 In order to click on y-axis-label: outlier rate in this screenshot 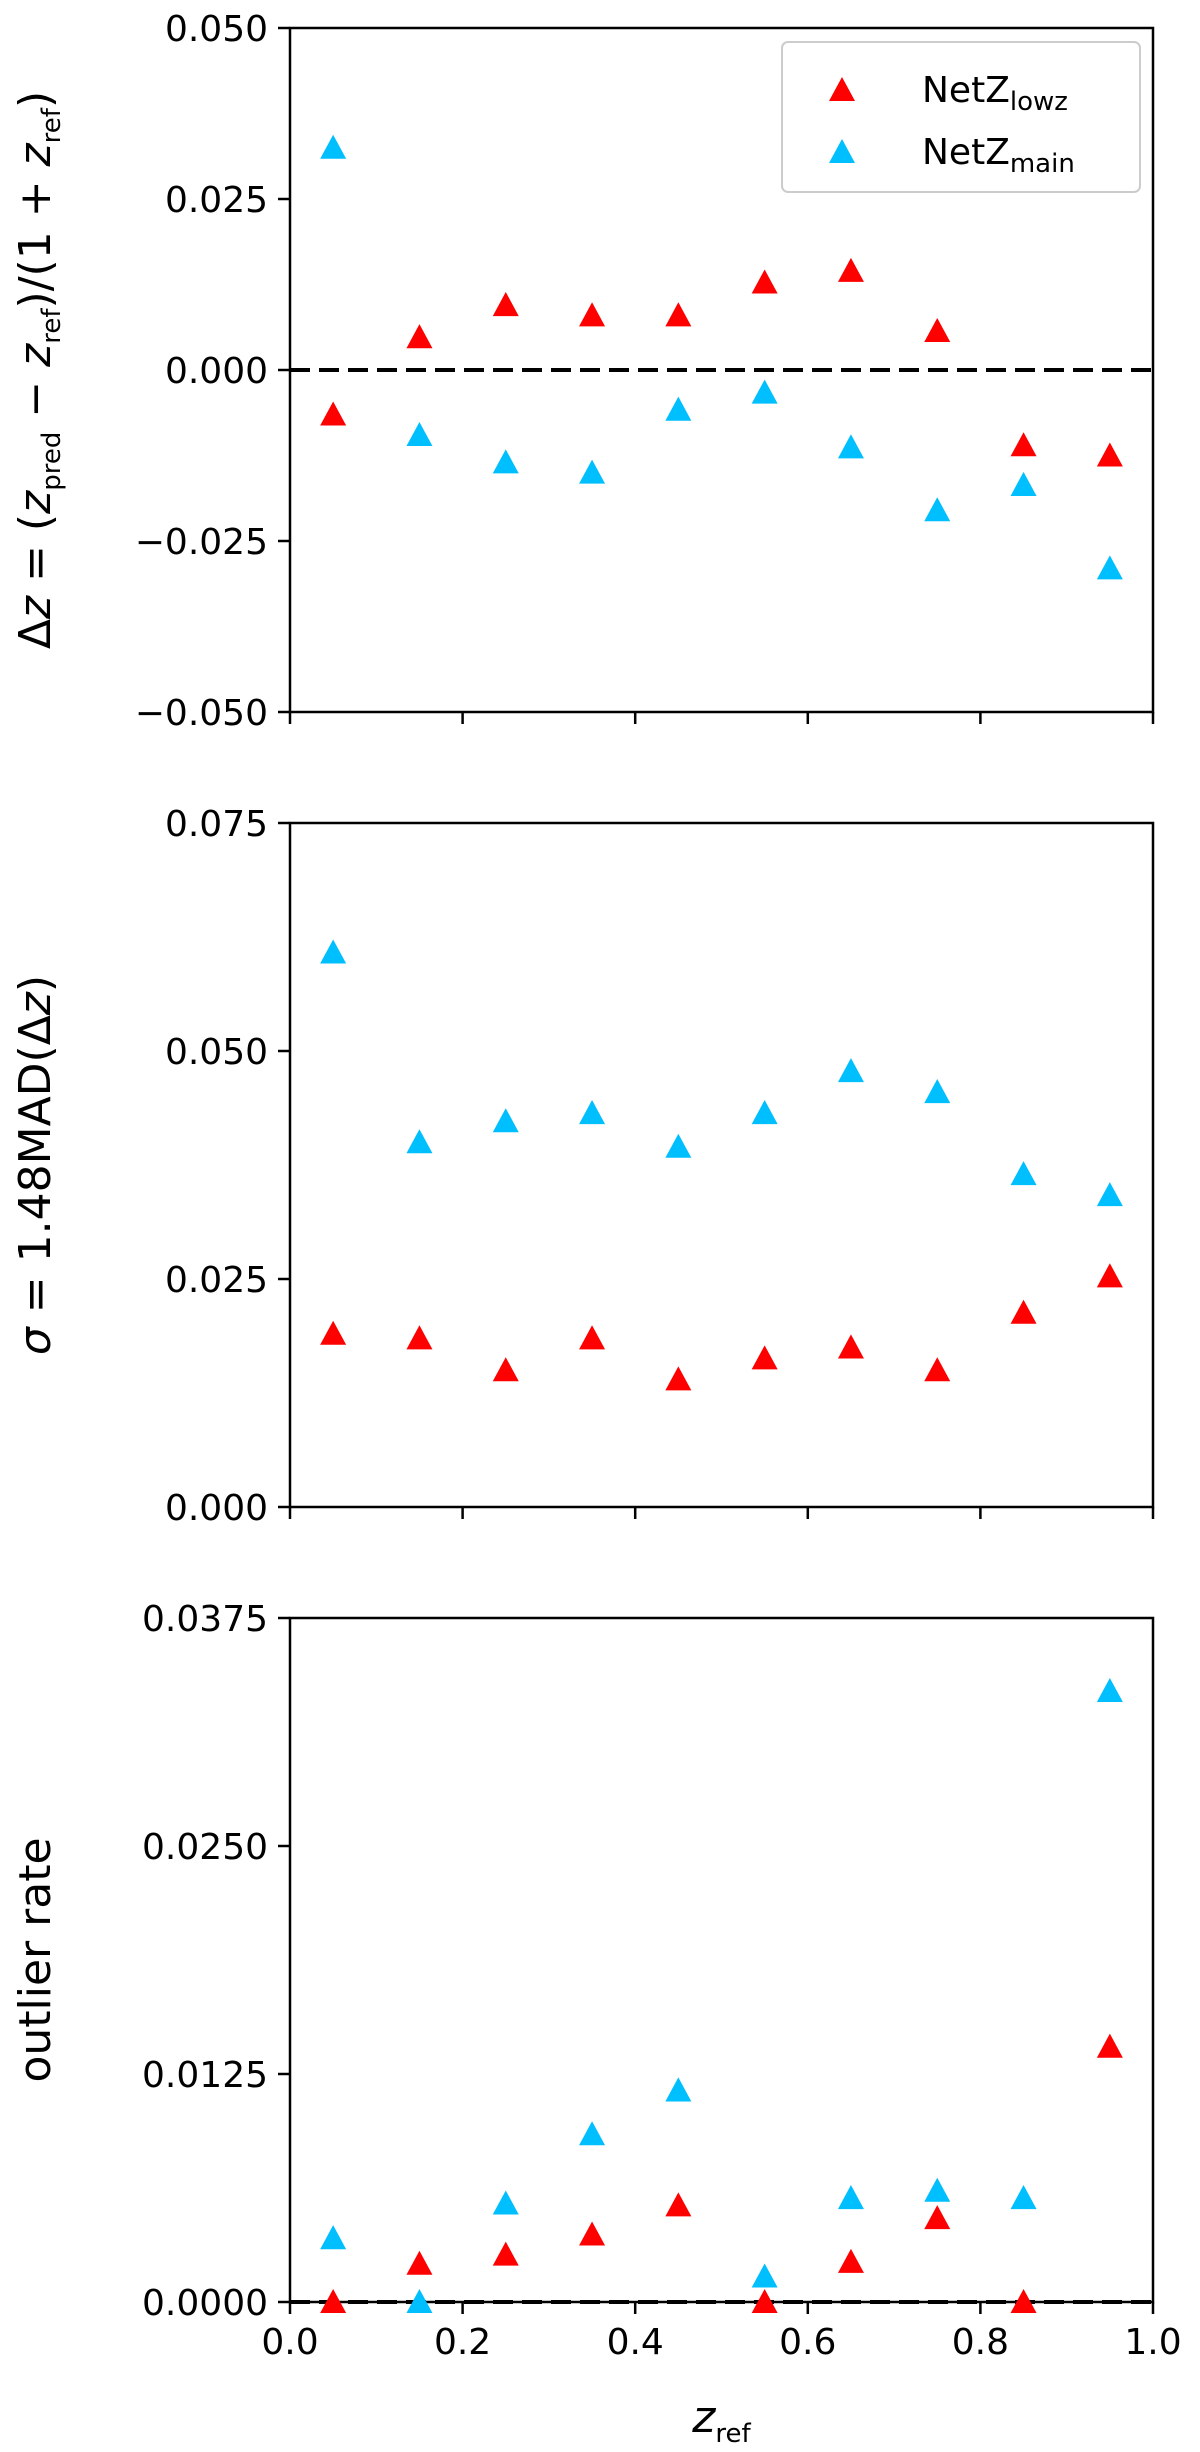, I will do `click(35, 1959)`.